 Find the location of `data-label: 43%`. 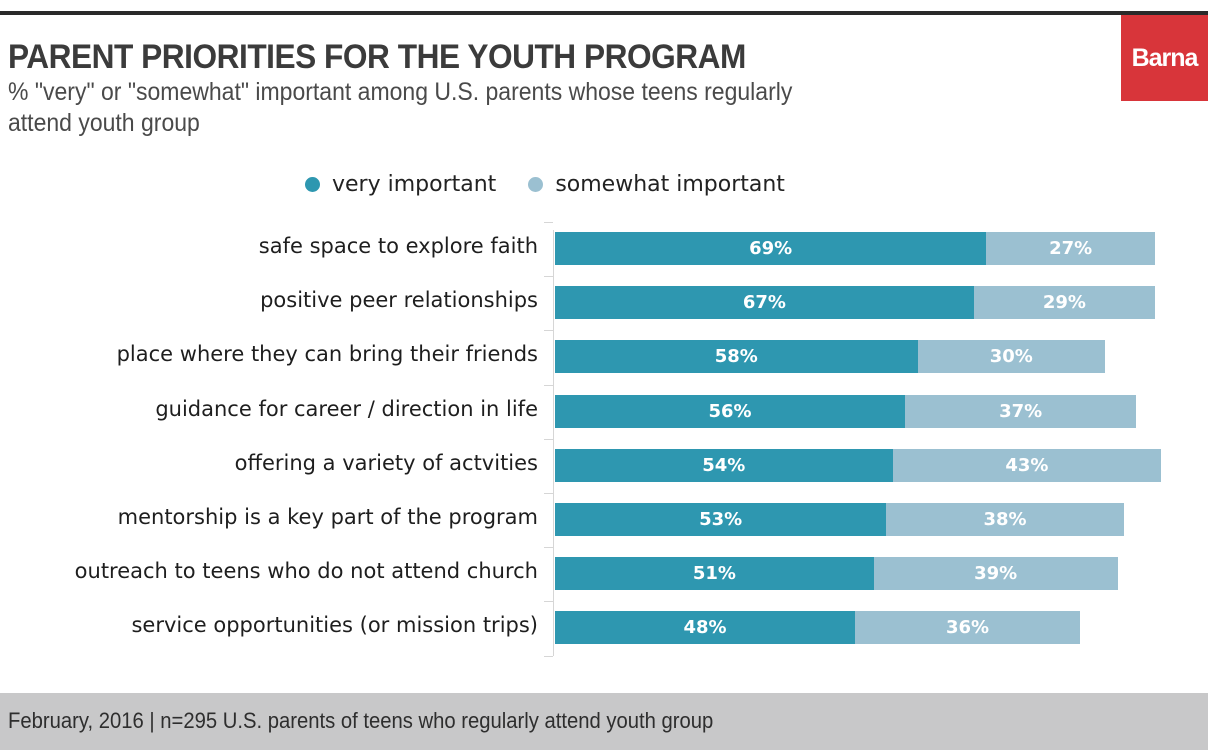

data-label: 43% is located at coordinates (1027, 465).